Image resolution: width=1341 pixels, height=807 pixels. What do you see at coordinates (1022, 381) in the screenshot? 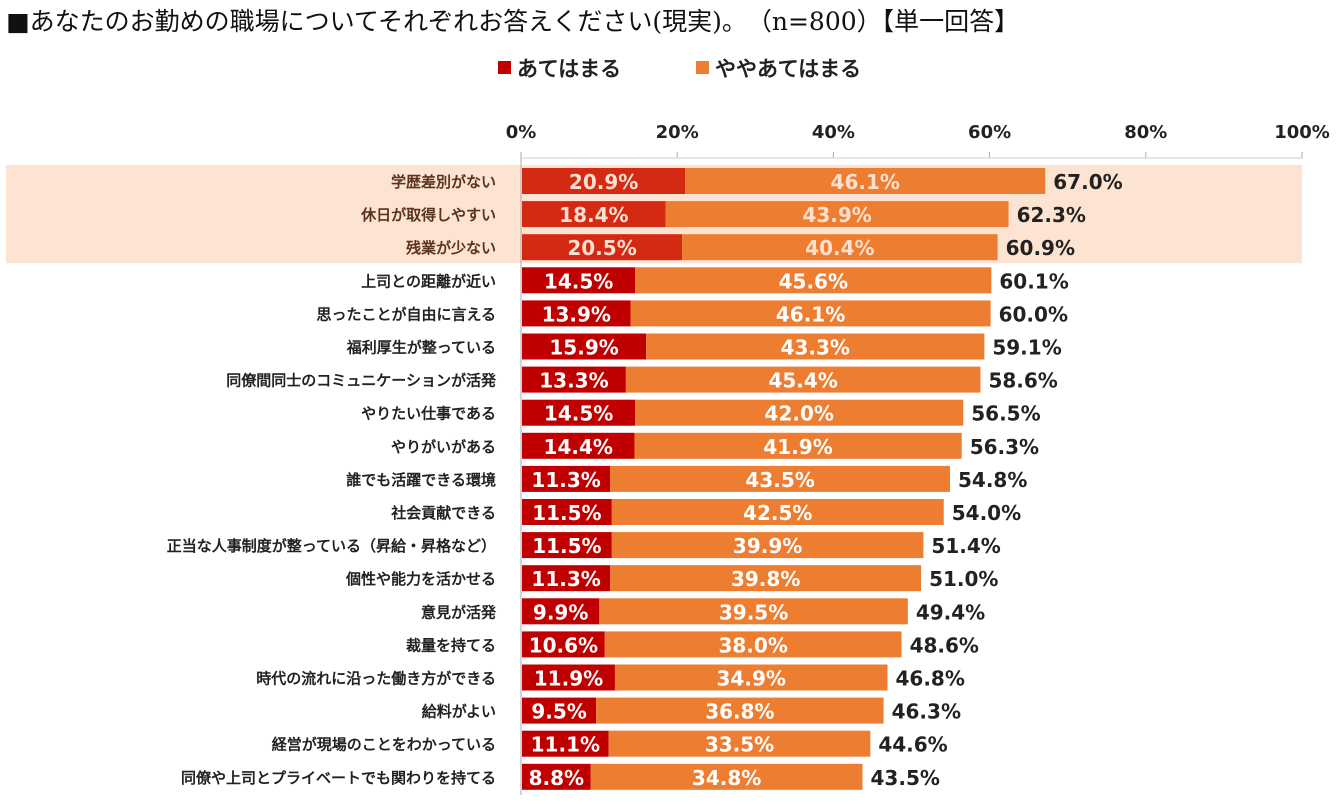
I see `data-label-total: 58.6%` at bounding box center [1022, 381].